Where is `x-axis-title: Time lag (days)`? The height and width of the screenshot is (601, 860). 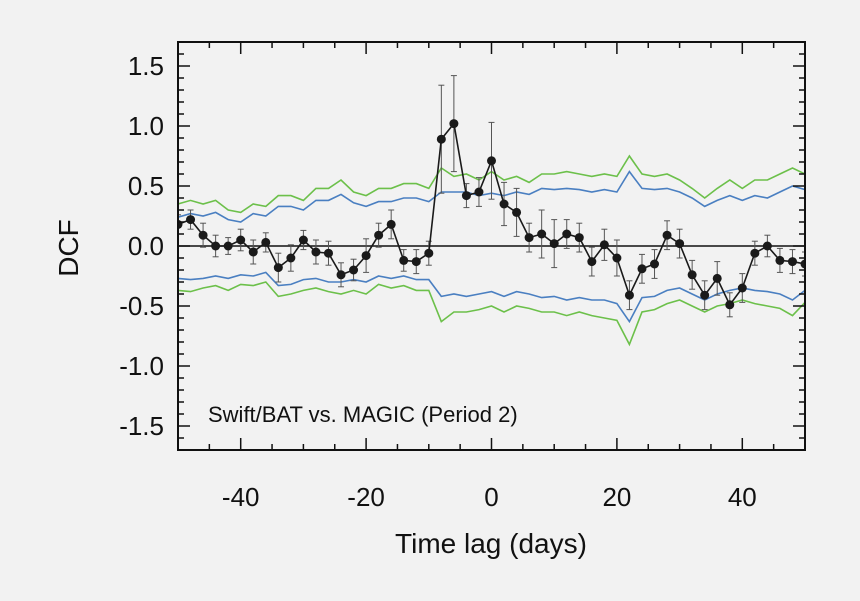 x-axis-title: Time lag (days) is located at coordinates (491, 543).